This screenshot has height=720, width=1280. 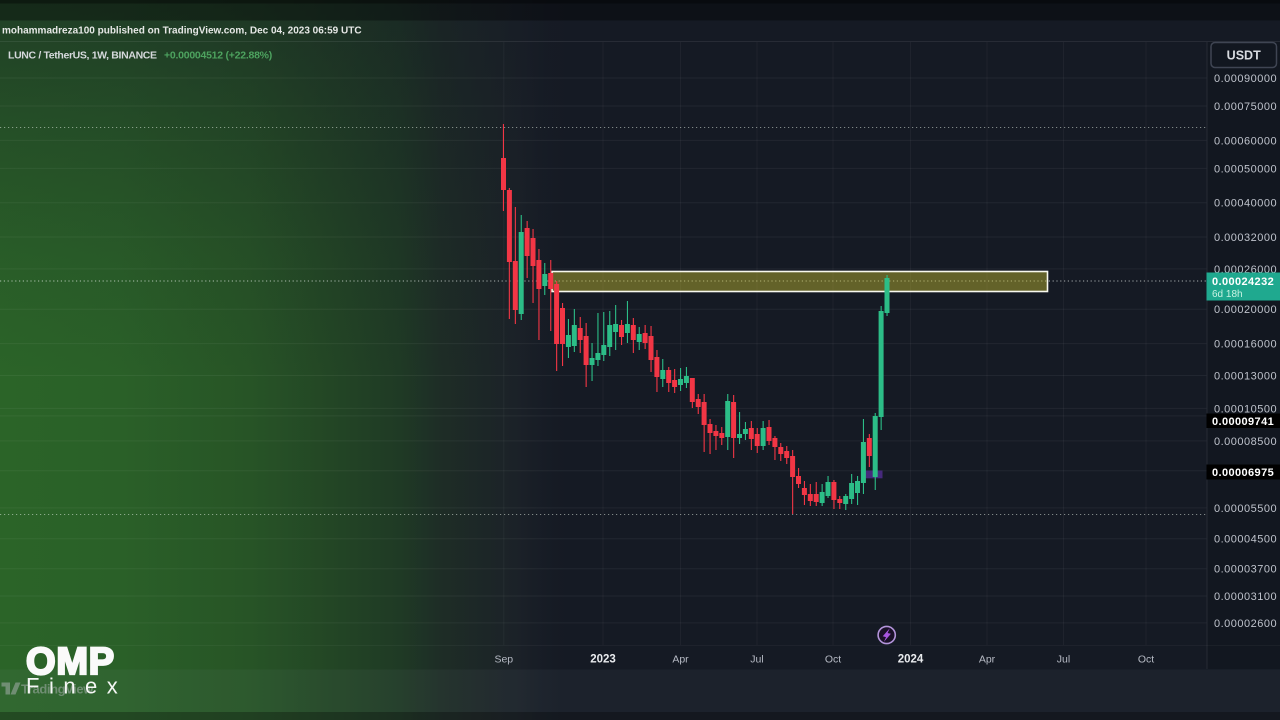 What do you see at coordinates (1245, 204) in the screenshot?
I see `svg-text: 0.00040000` at bounding box center [1245, 204].